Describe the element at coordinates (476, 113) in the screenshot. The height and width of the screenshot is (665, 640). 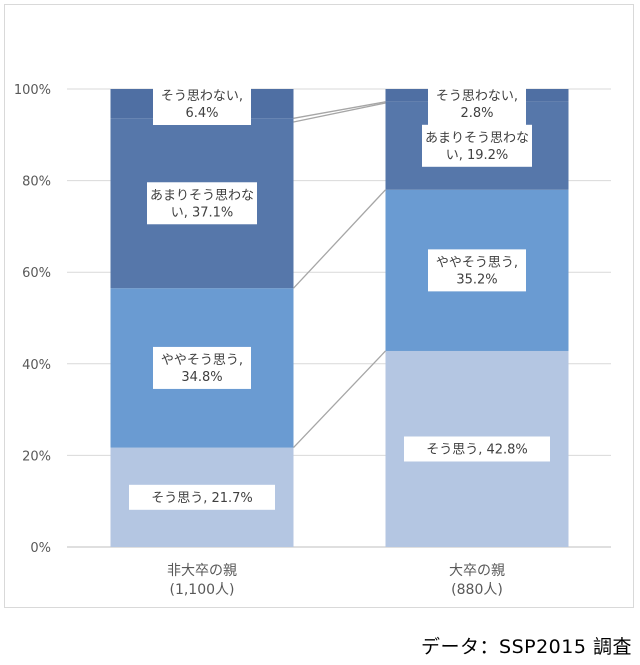
I see `data-label: 2.8%` at that location.